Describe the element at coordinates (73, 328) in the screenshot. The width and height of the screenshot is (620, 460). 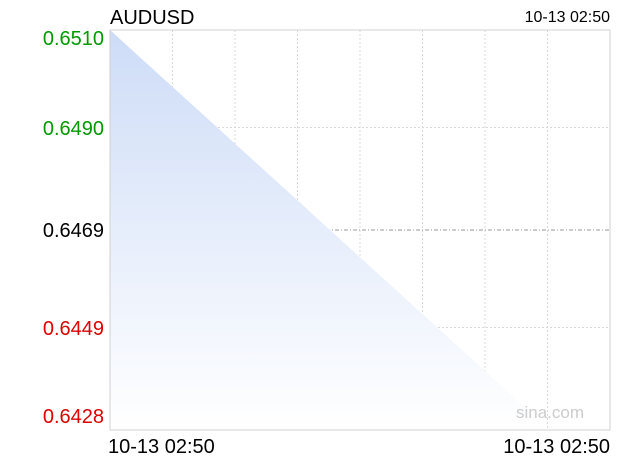
I see `y-tick-label: 0.6449` at that location.